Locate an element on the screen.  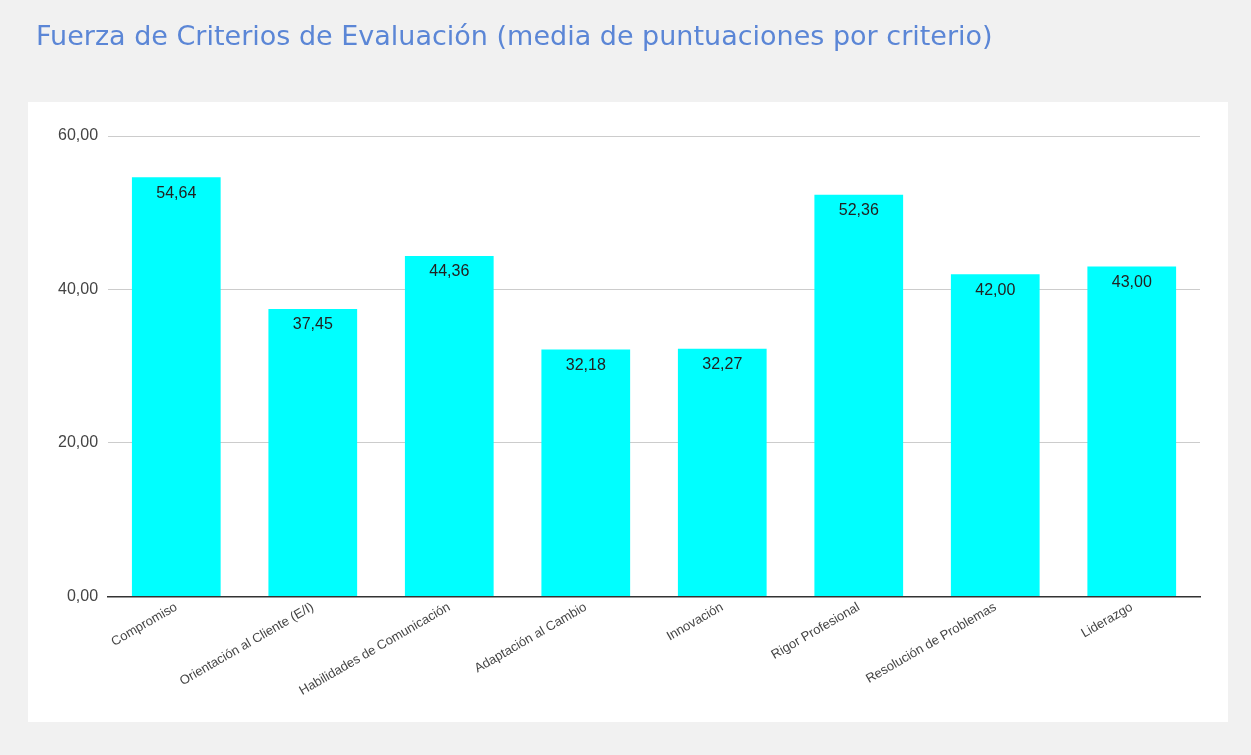
y-tick-label: 0,00 is located at coordinates (82, 595).